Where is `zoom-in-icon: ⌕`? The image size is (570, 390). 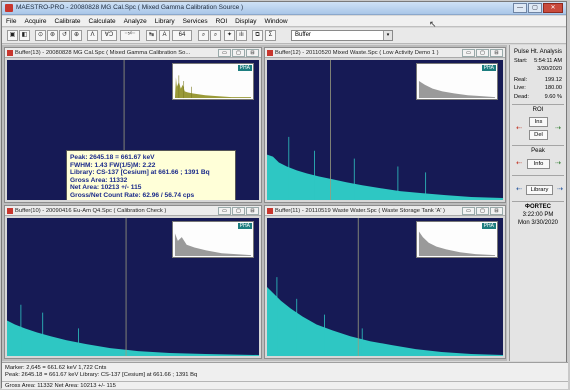
zoom-in-icon: ⌕ is located at coordinates (203, 35).